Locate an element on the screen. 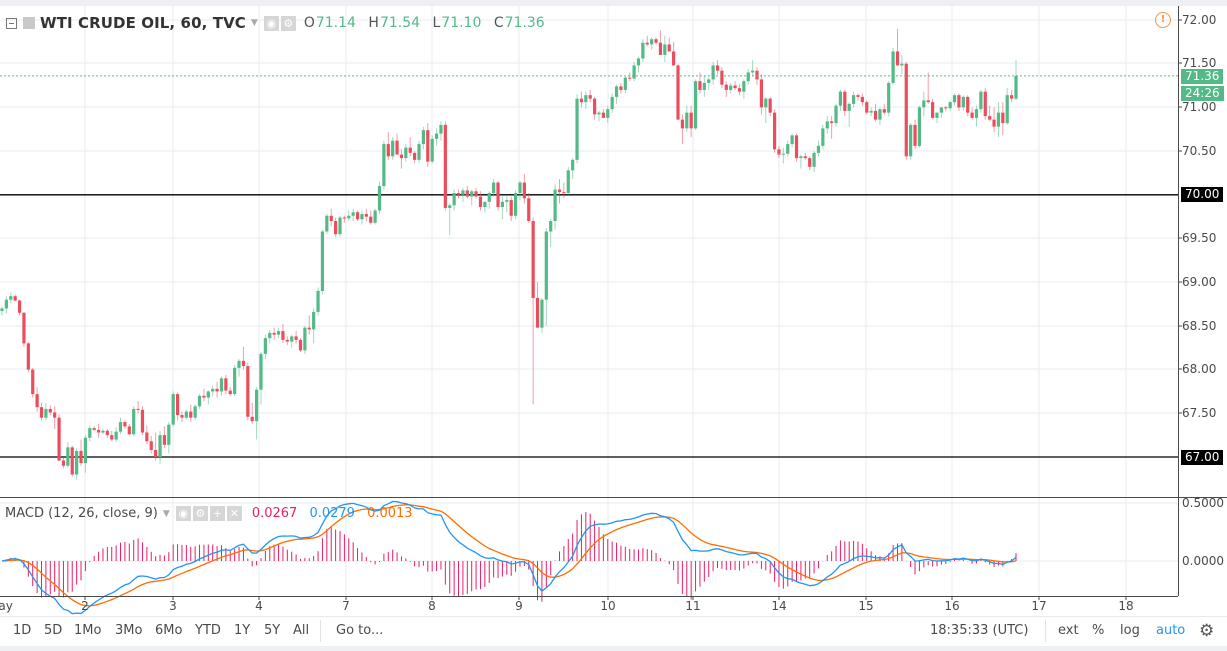 Image resolution: width=1227 pixels, height=651 pixels. range-button-1y: 1Y is located at coordinates (242, 630).